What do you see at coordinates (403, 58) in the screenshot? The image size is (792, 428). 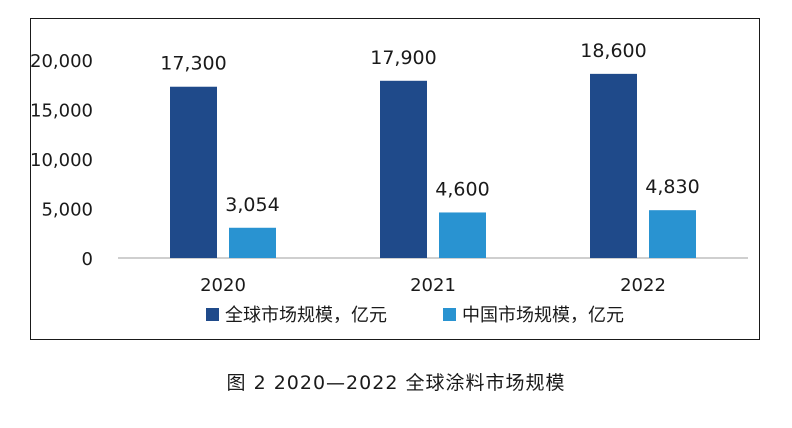 I see `data-label: 17,900` at bounding box center [403, 58].